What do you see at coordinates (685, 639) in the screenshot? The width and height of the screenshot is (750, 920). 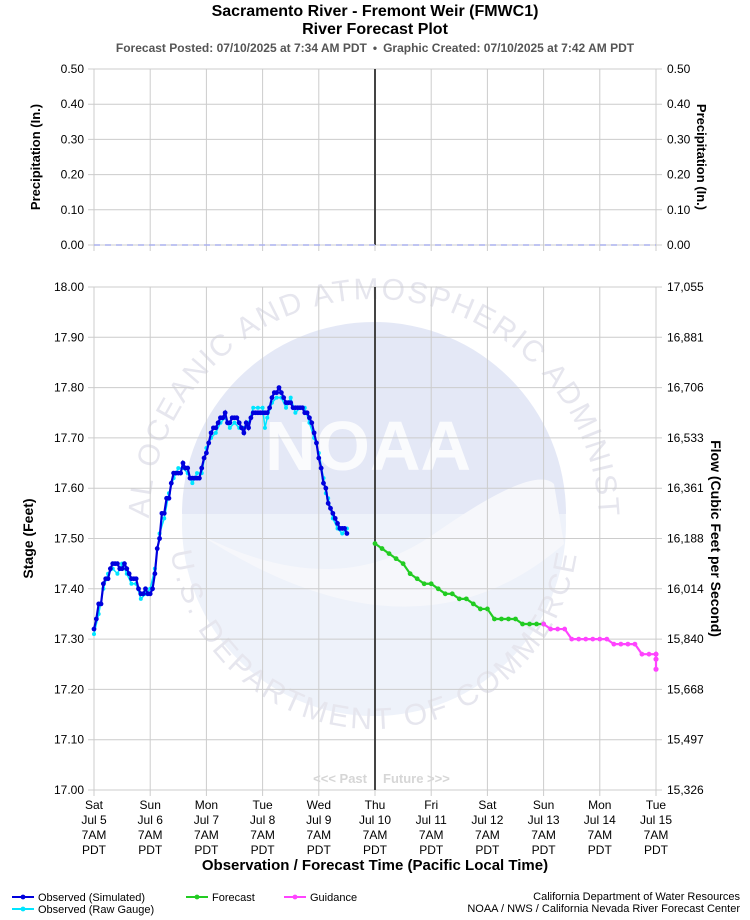 I see `stage-ytick-right: 15,840` at bounding box center [685, 639].